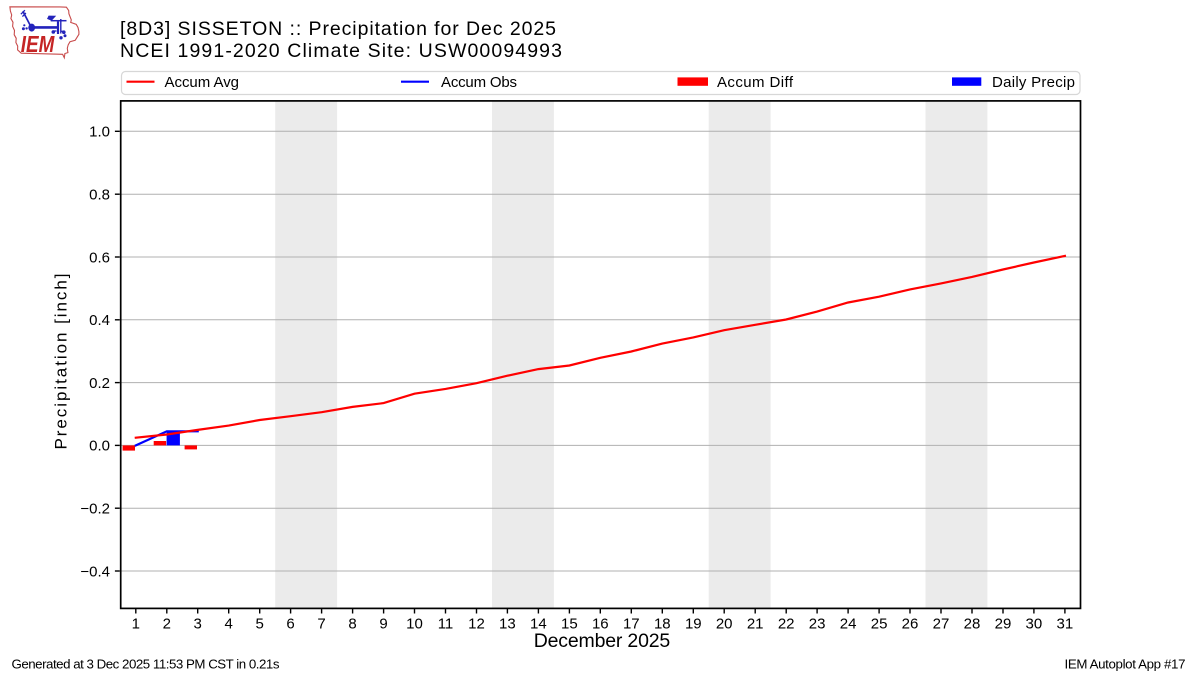 This screenshot has width=1200, height=675. I want to click on svg-text: Accum Obs, so click(479, 82).